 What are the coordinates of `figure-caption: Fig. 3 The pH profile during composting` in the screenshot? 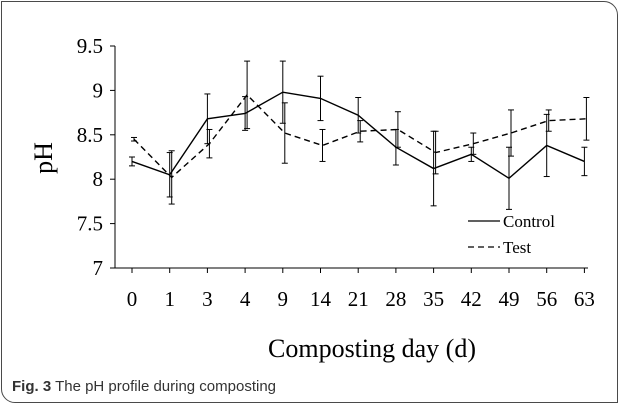 It's located at (307, 389).